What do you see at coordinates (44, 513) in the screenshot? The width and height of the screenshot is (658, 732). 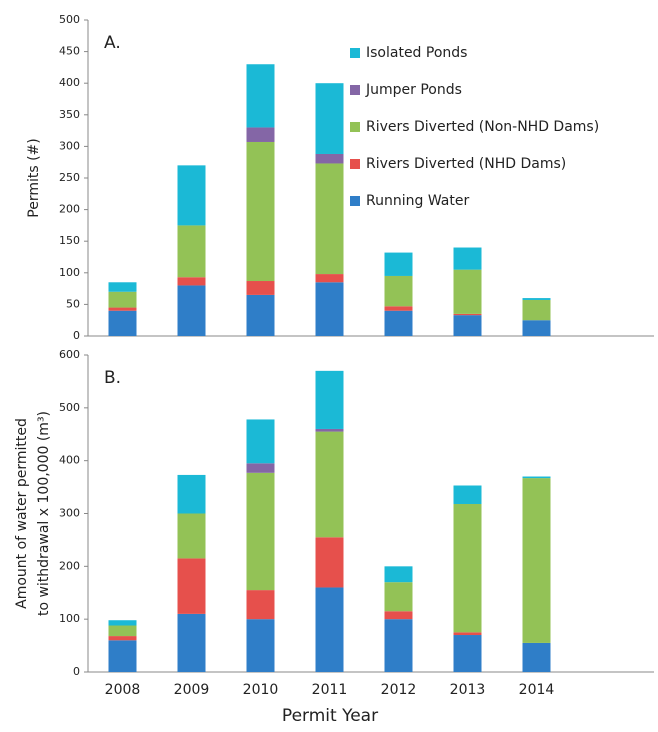 I see `y-axis-label: to withdrawal x 100,000 (m³)` at bounding box center [44, 513].